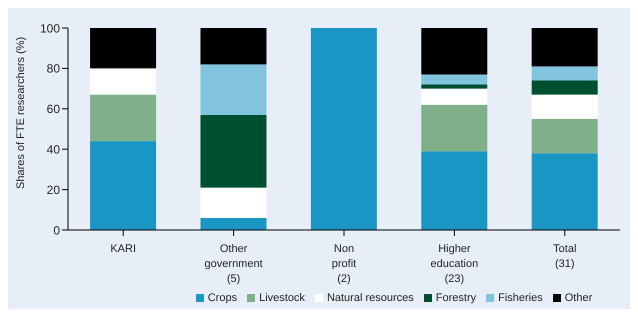 The image size is (638, 317). What do you see at coordinates (56, 230) in the screenshot?
I see `y-tick-label: 0` at bounding box center [56, 230].